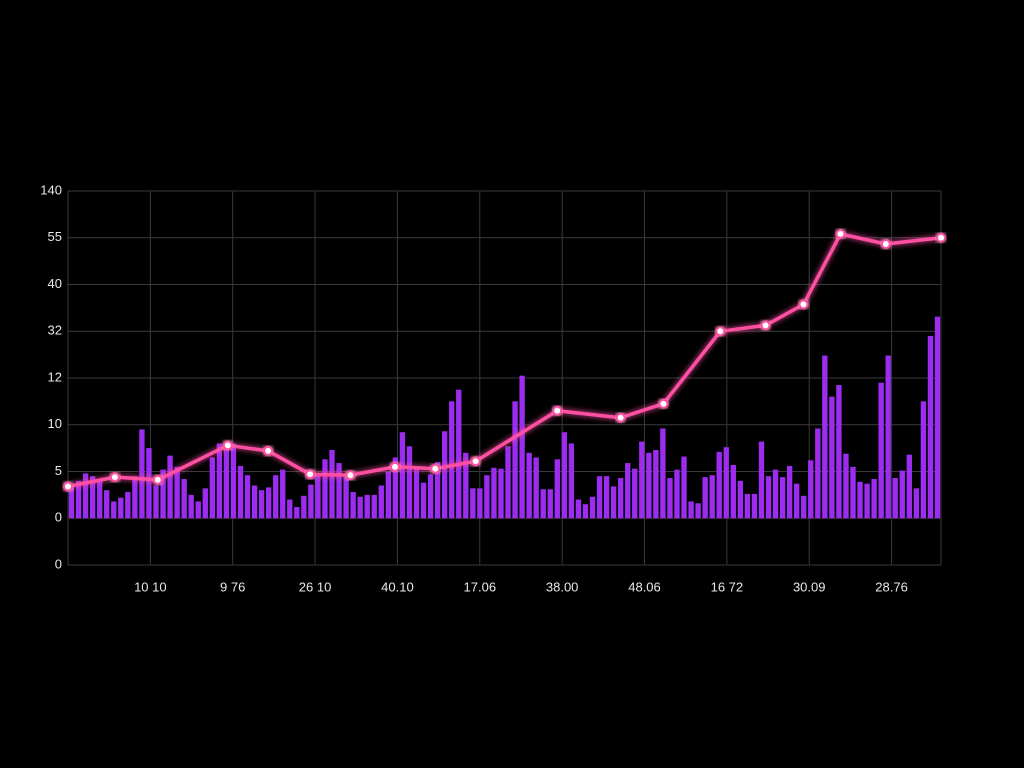 The height and width of the screenshot is (768, 1024). I want to click on x-tick-label: 30.09, so click(809, 586).